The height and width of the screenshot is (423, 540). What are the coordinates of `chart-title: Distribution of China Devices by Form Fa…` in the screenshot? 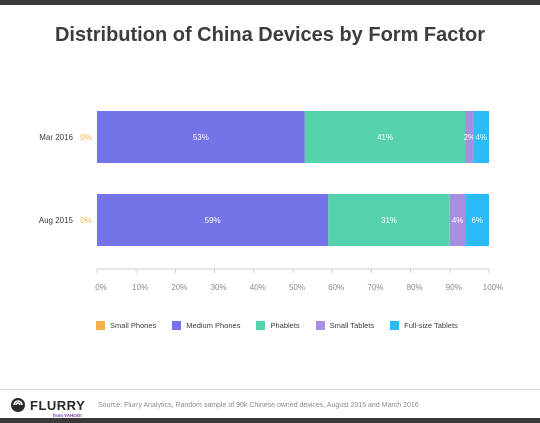 It's located at (270, 35).